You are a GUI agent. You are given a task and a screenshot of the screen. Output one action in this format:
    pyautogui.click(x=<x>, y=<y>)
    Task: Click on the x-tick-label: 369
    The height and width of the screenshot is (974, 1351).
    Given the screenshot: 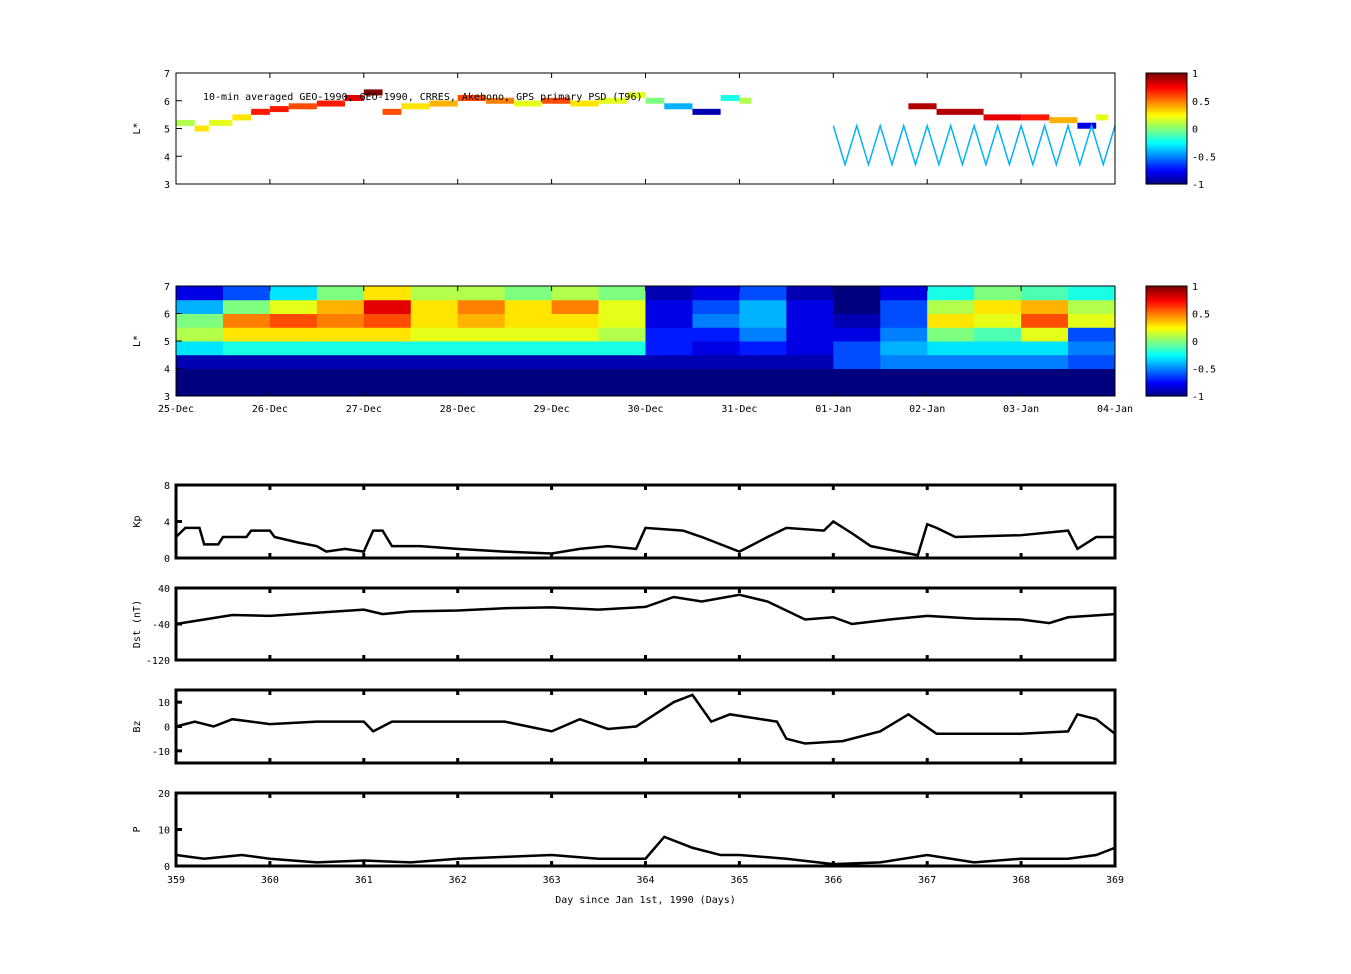 What is the action you would take?
    pyautogui.click(x=1115, y=880)
    